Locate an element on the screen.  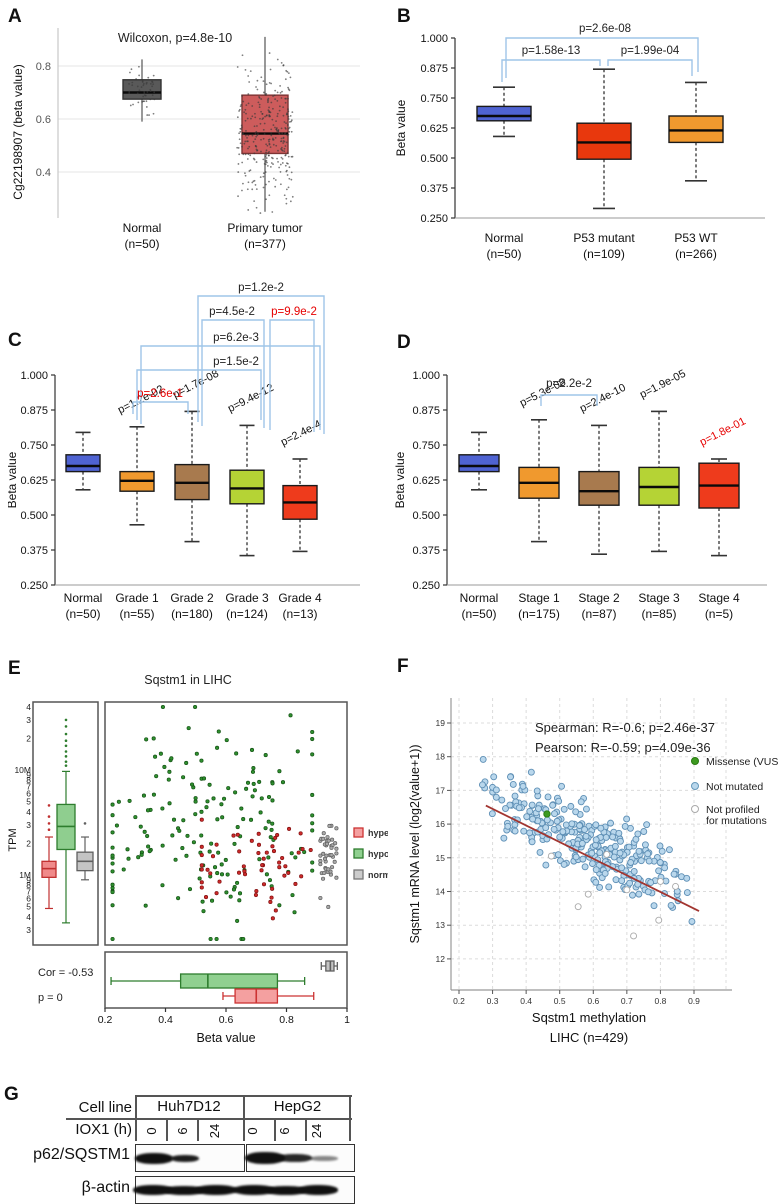
svg-text: 6 is located at coordinates (28, 898).